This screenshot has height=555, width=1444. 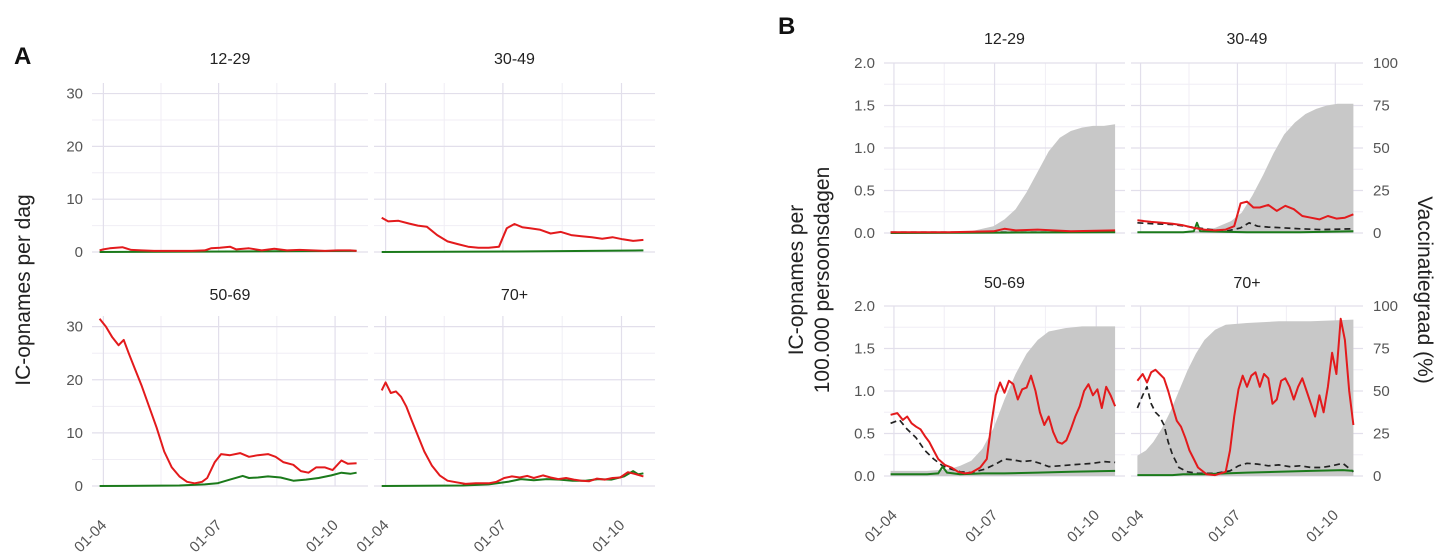 I want to click on panel-b-y2-axis-title: Vaccinatiegraad (%), so click(x=1424, y=290).